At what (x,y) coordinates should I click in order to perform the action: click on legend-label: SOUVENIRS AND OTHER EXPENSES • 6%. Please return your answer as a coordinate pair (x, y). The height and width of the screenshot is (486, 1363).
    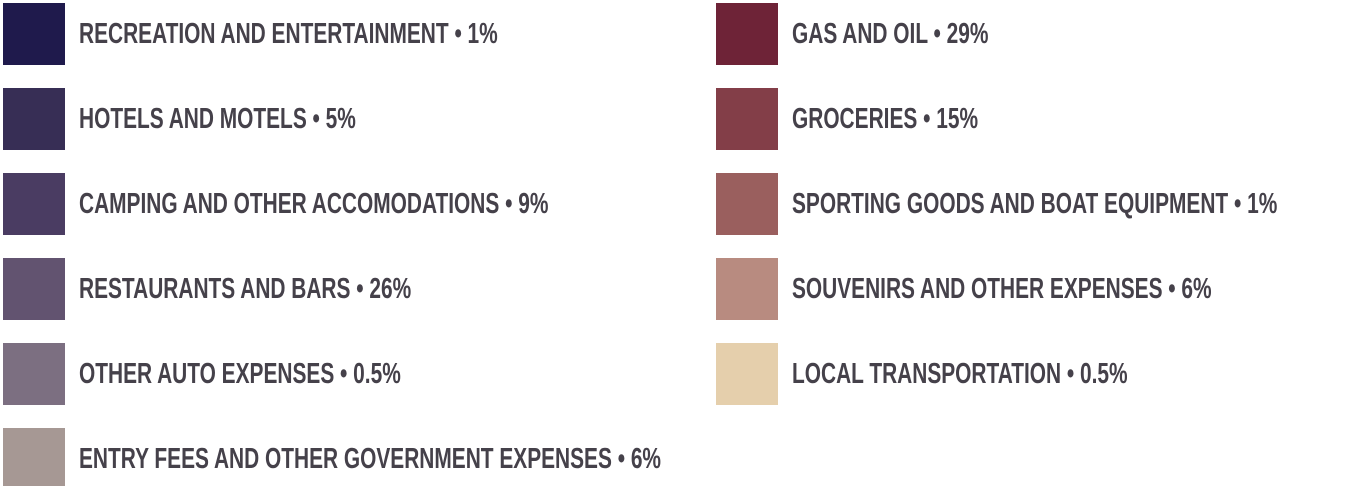
    Looking at the image, I should click on (1002, 289).